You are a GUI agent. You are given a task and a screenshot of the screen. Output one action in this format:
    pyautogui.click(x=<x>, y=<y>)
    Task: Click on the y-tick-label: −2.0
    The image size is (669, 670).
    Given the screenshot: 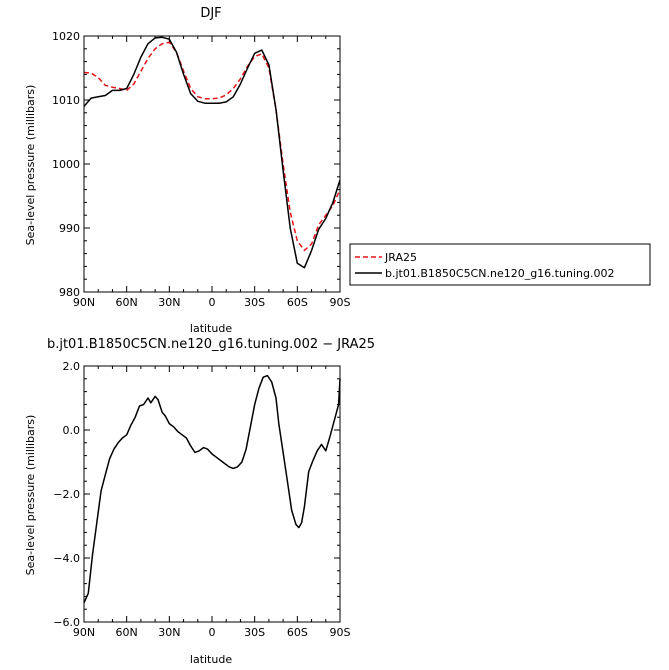 What is the action you would take?
    pyautogui.click(x=66, y=494)
    